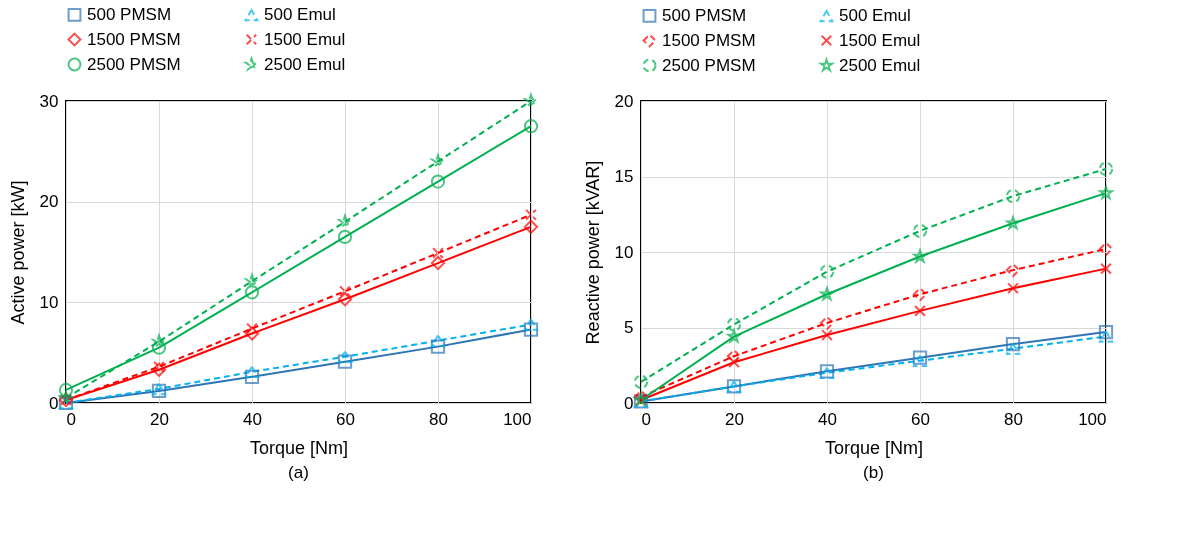  What do you see at coordinates (49, 101) in the screenshot?
I see `y-tick-label: 30` at bounding box center [49, 101].